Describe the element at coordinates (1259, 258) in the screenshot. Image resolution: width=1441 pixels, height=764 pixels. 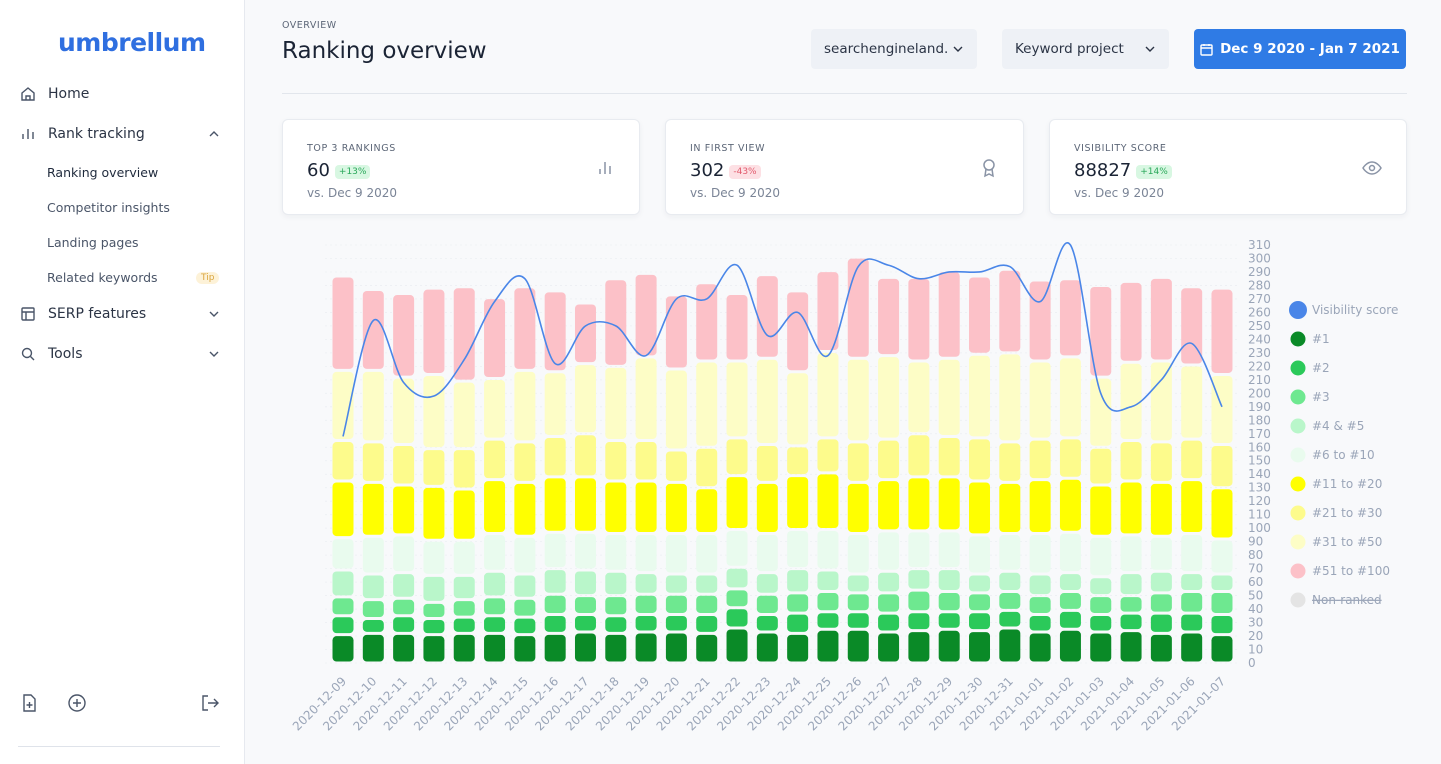
I see `y-tick-label: 300` at that location.